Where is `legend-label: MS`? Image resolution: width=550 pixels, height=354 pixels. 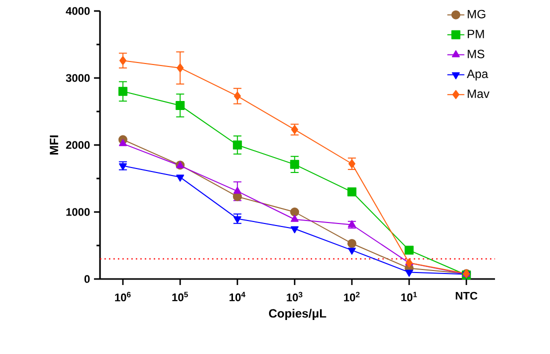 legend-label: MS is located at coordinates (476, 54).